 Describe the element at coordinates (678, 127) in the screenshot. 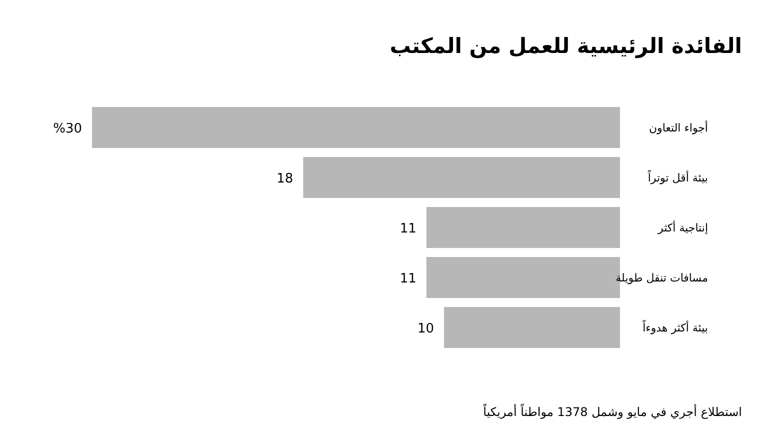

I see `y-tick-label: أجواء التعاون` at that location.